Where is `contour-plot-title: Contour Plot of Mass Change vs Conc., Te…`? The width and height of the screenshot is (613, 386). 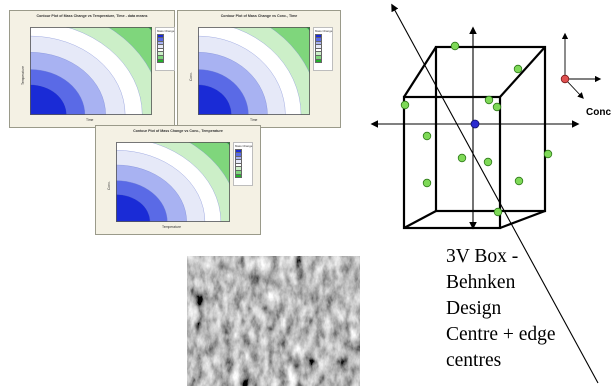 contour-plot-title: Contour Plot of Mass Change vs Conc., Te… is located at coordinates (178, 131).